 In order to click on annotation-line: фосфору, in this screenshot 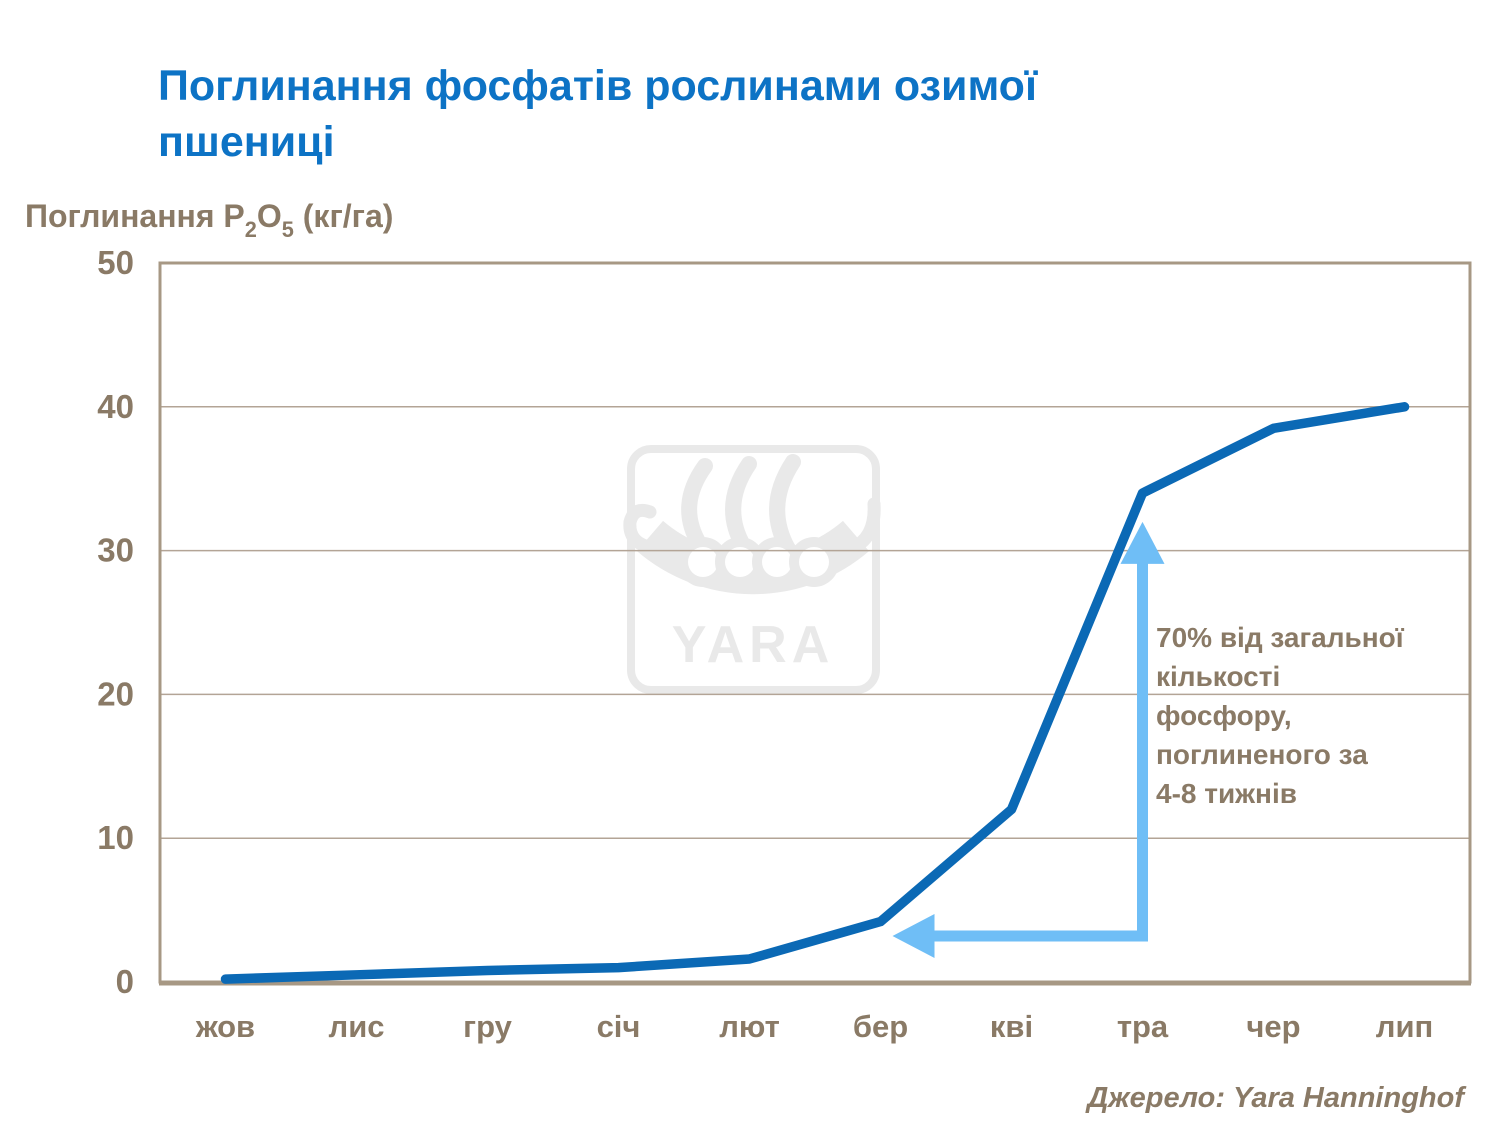, I will do `click(1224, 715)`.